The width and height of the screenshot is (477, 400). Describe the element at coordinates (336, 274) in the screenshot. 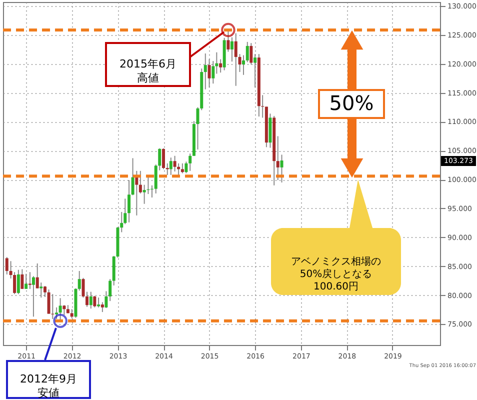

I see `annotation: アベノミクス相場の50%戻しとなる100.60円` at that location.